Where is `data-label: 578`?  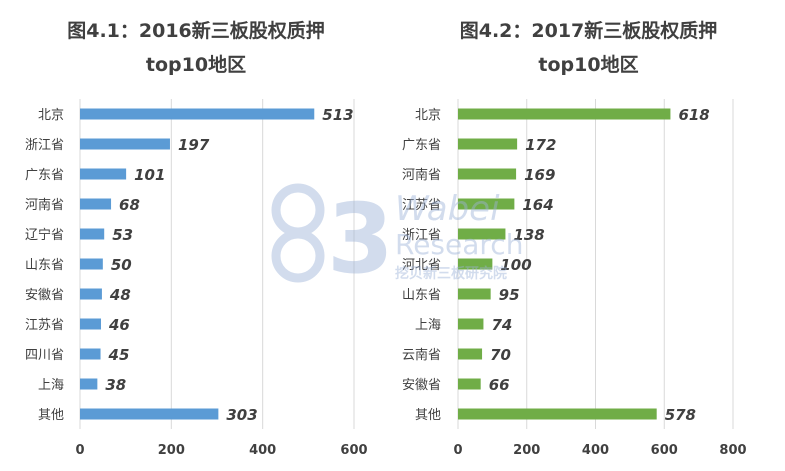 data-label: 578 is located at coordinates (680, 415).